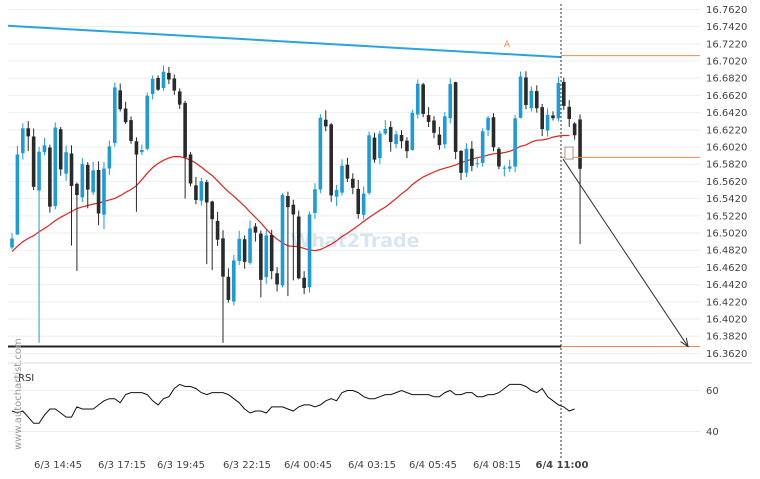 The image size is (760, 479). I want to click on price-tick-label: 16.4420, so click(726, 285).